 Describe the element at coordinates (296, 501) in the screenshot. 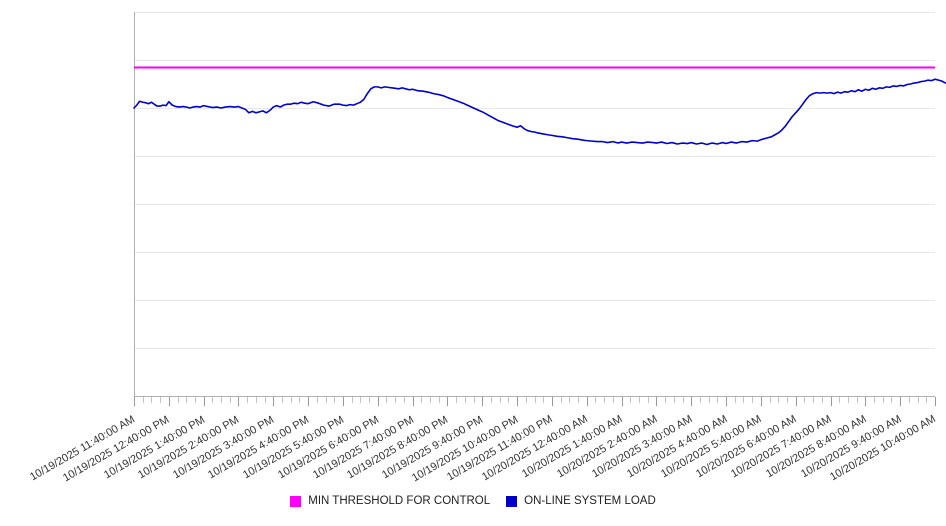

I see `legend-swatch-min-threshold` at that location.